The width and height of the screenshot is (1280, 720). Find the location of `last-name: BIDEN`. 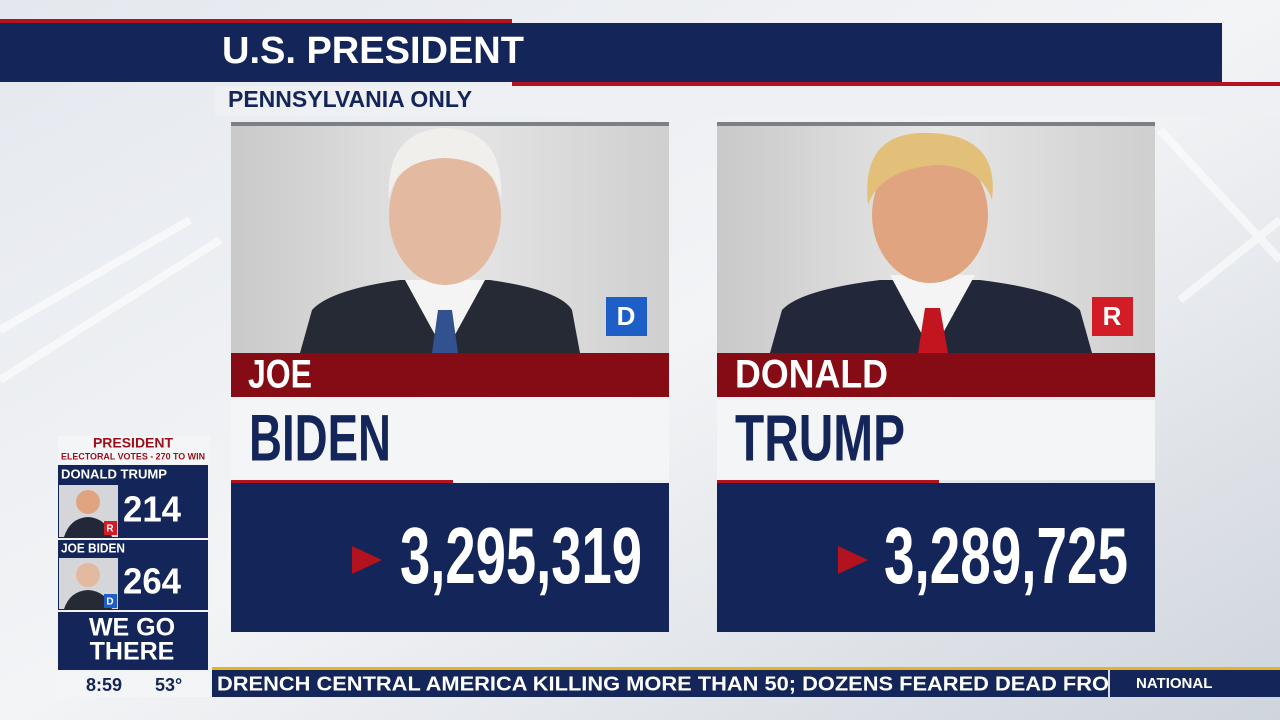

last-name: BIDEN is located at coordinates (320, 437).